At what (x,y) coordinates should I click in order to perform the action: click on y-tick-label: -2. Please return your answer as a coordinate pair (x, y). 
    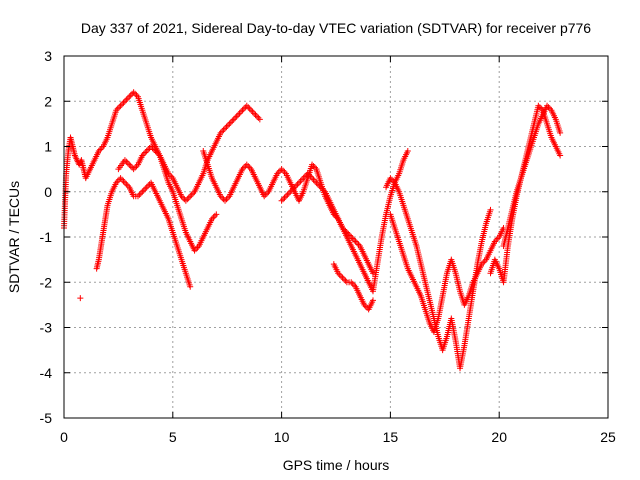
    Looking at the image, I should click on (46, 282).